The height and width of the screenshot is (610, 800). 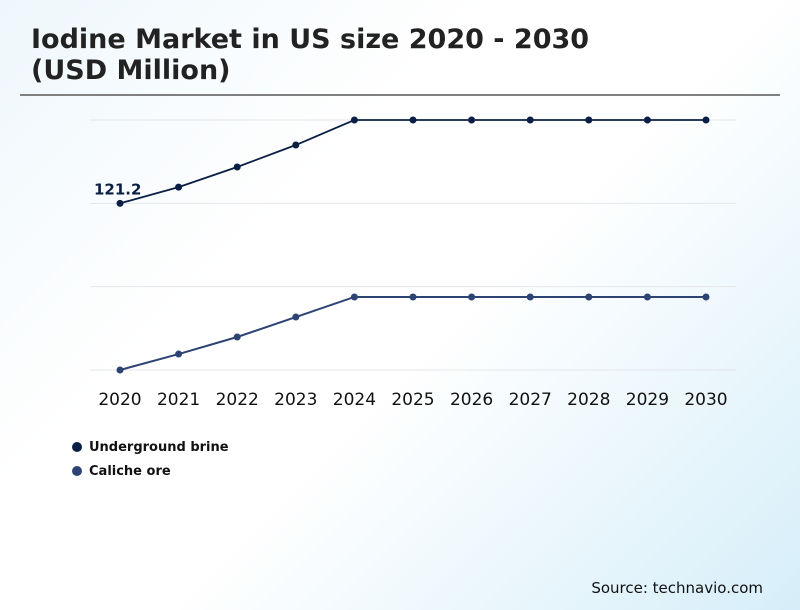 I want to click on legend-item-underground-brine: Underground brine, so click(x=150, y=447).